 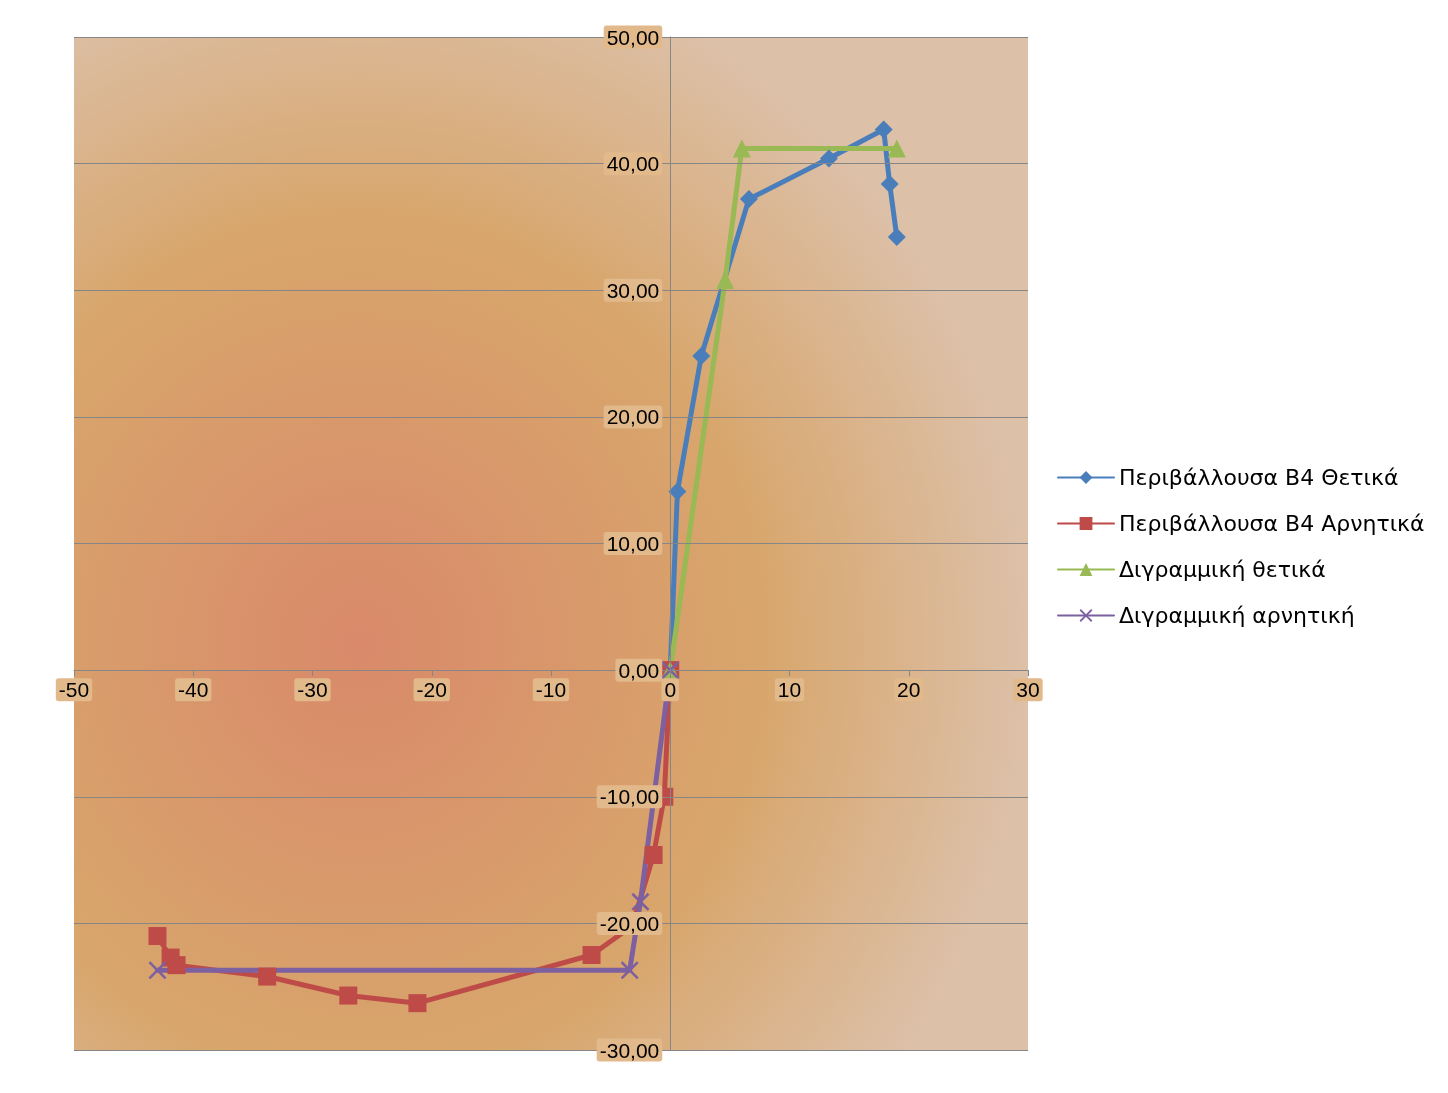 I want to click on legend-label: Διγραμμική αρνητική, so click(x=1237, y=615).